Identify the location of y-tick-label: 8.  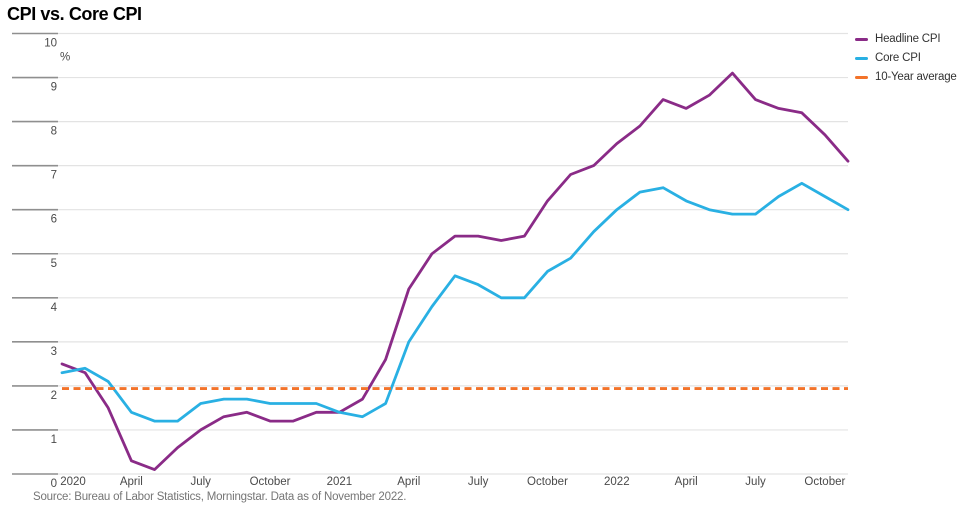
(54, 132).